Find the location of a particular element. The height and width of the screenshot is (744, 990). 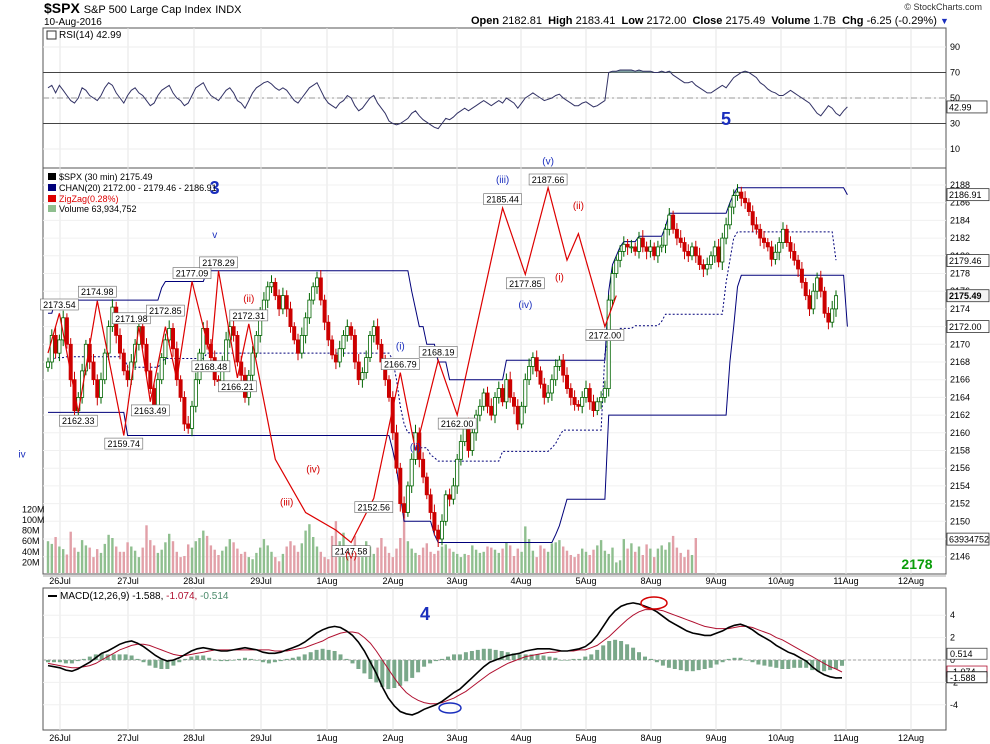

symbol-title: $SPX S&P 500 Large Cap Index INDX is located at coordinates (143, 8).